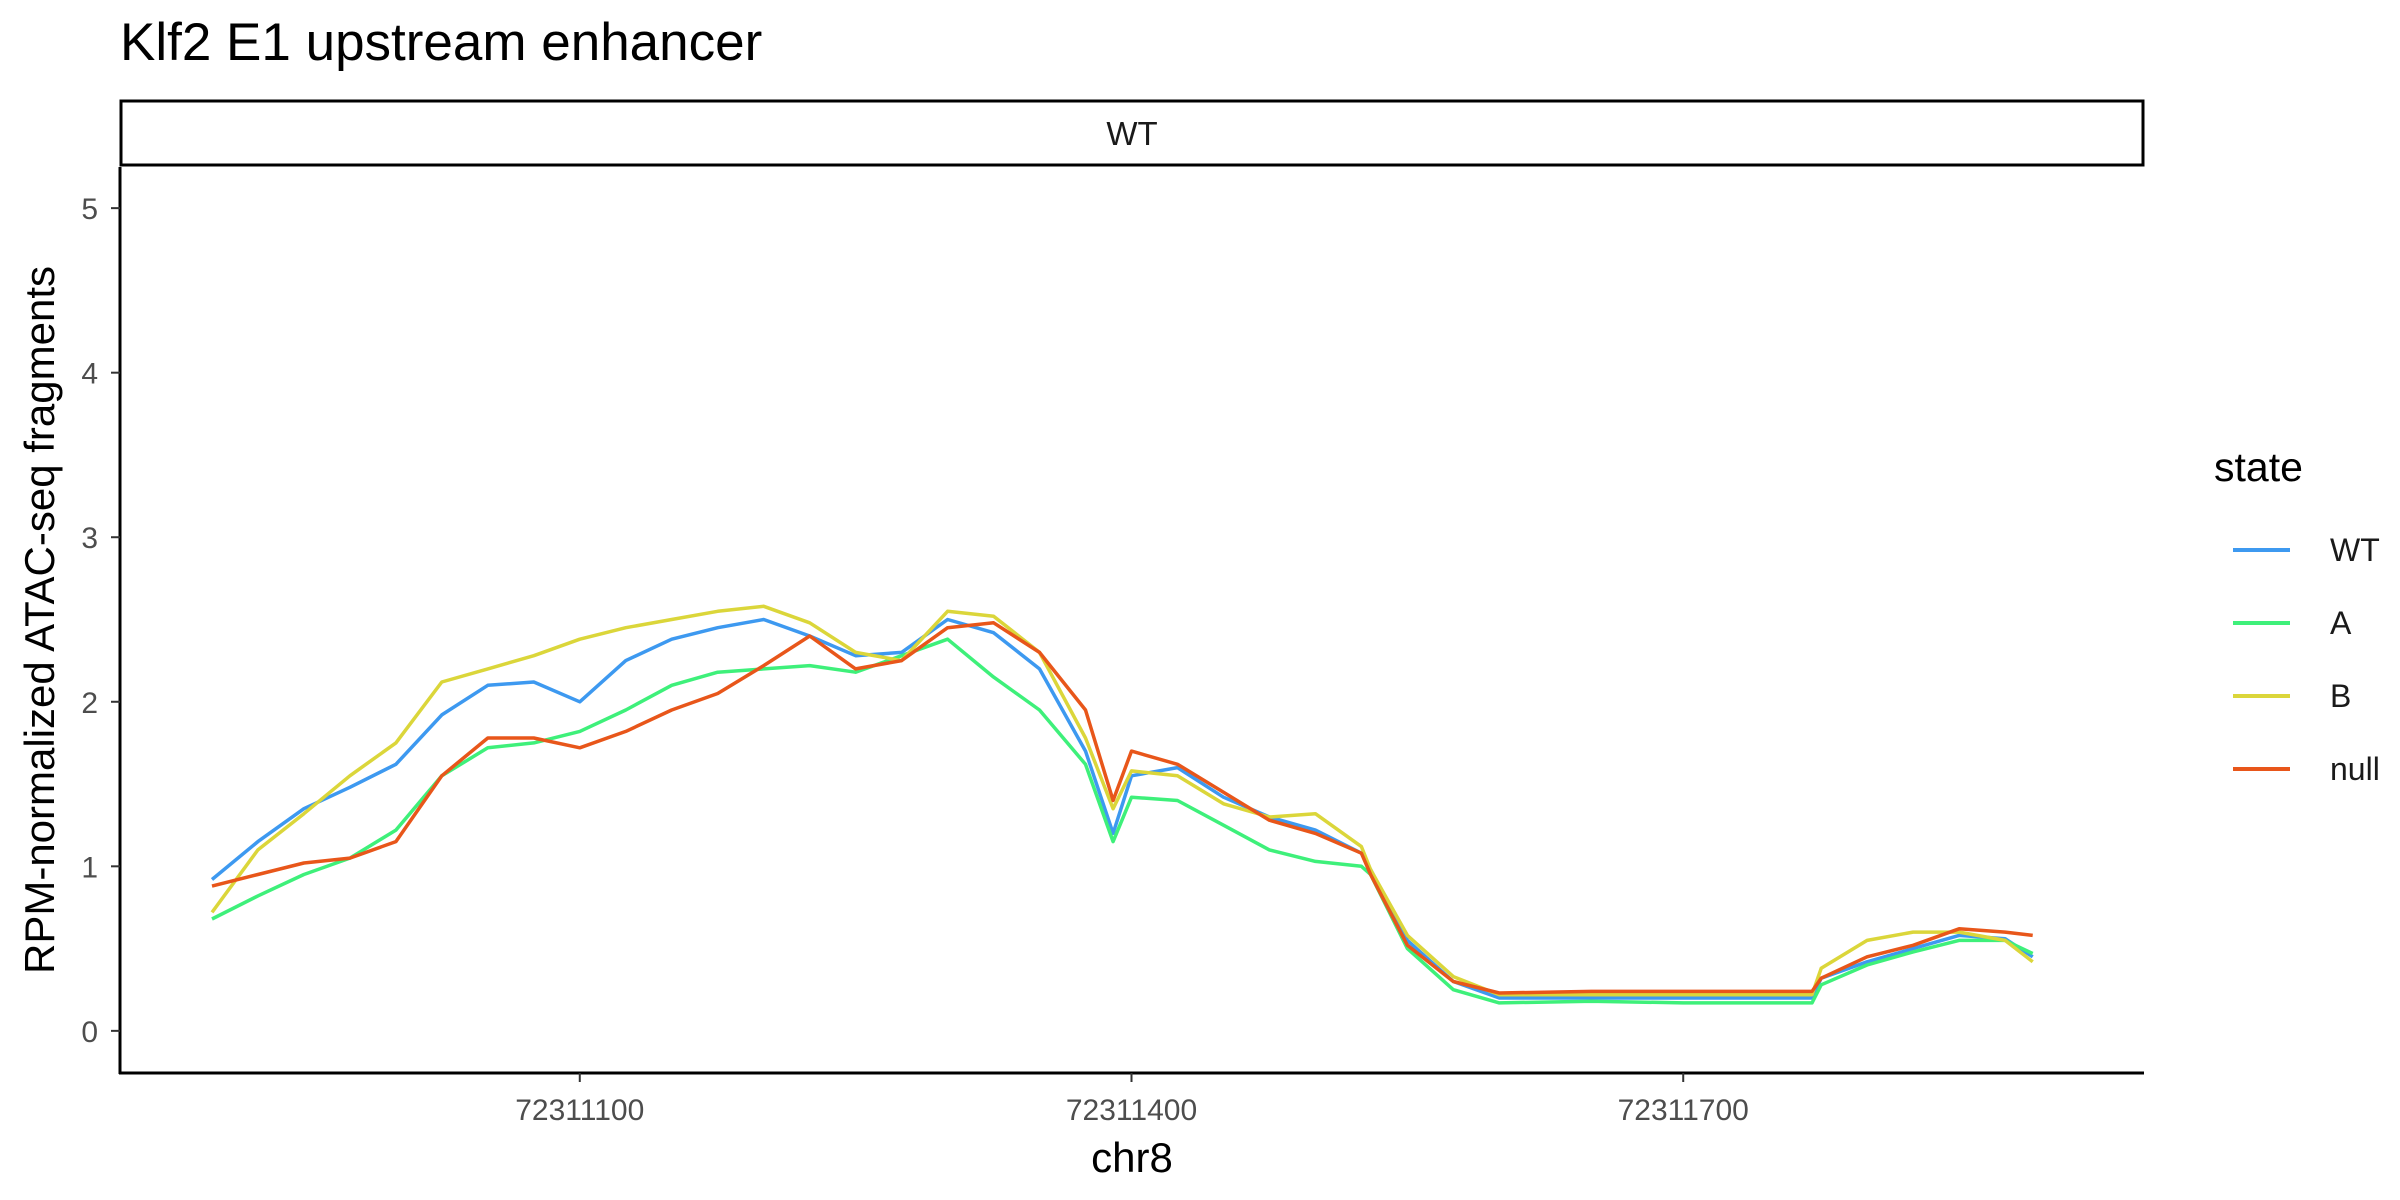 The image size is (2400, 1200). I want to click on y-tick-label: 0, so click(89, 1032).